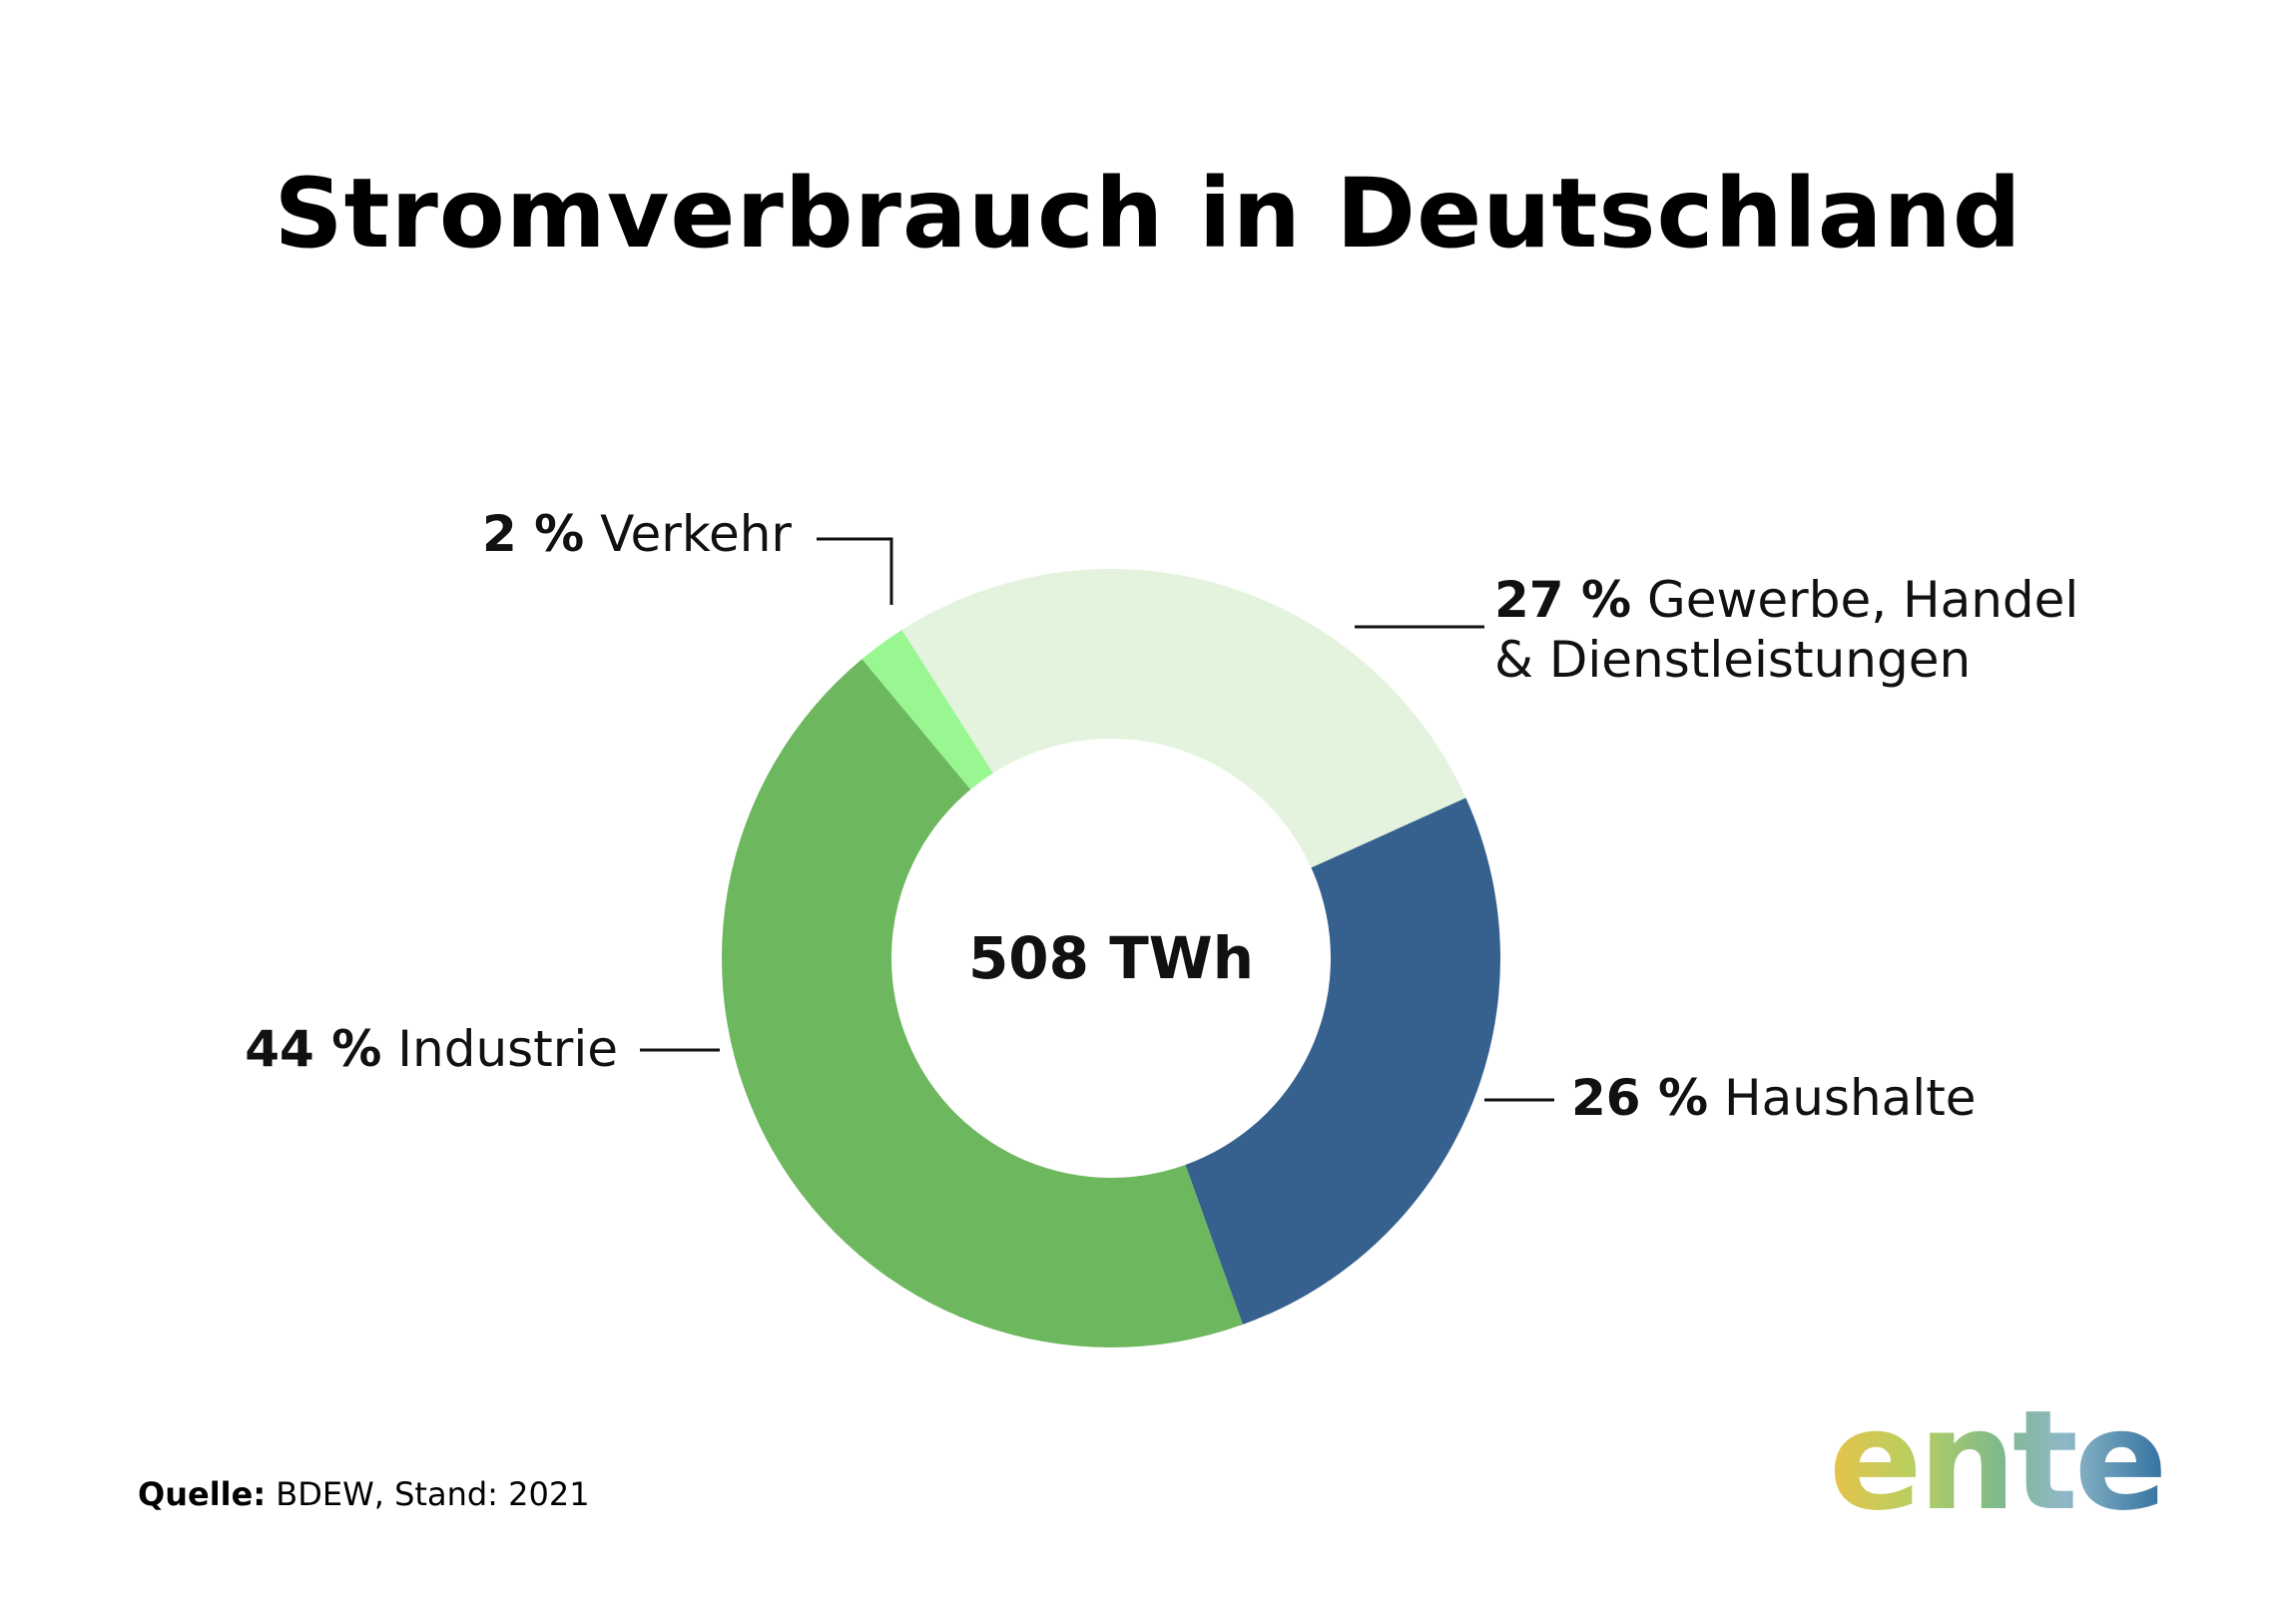 The width and height of the screenshot is (2296, 1597). What do you see at coordinates (433, 1494) in the screenshot?
I see `source-text: BDEW, Stand: 2021` at bounding box center [433, 1494].